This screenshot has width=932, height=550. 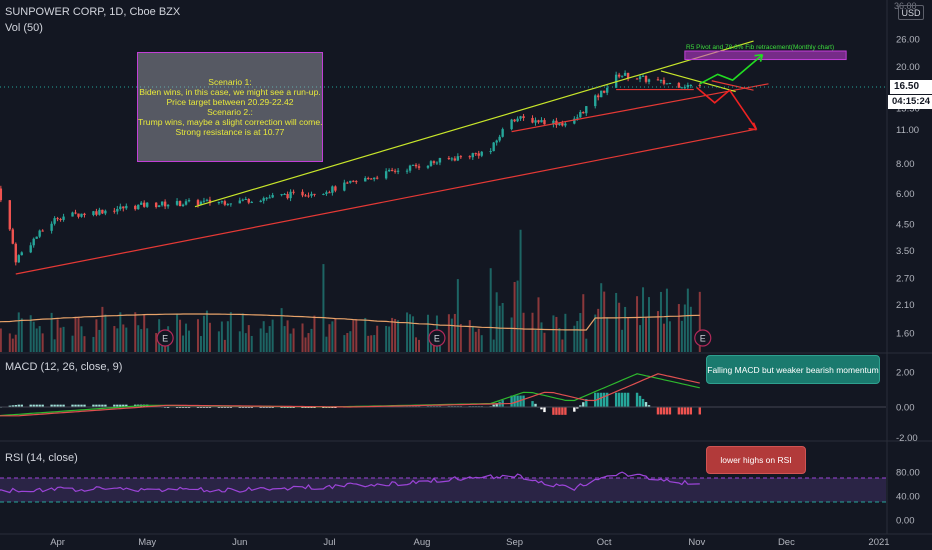 What do you see at coordinates (793, 369) in the screenshot?
I see `macd-callout: Falling MACD but weaker bearish momentum` at bounding box center [793, 369].